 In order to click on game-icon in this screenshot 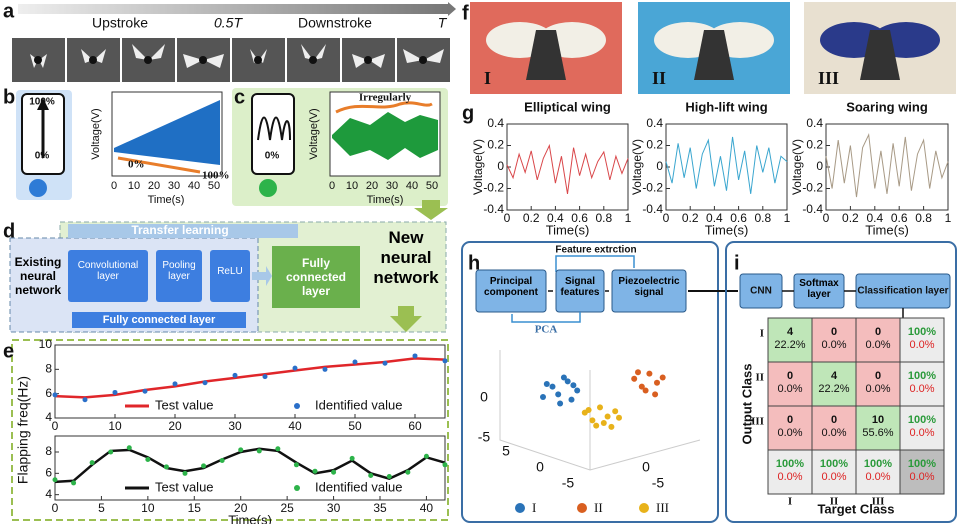, I will do `click(268, 188)`.